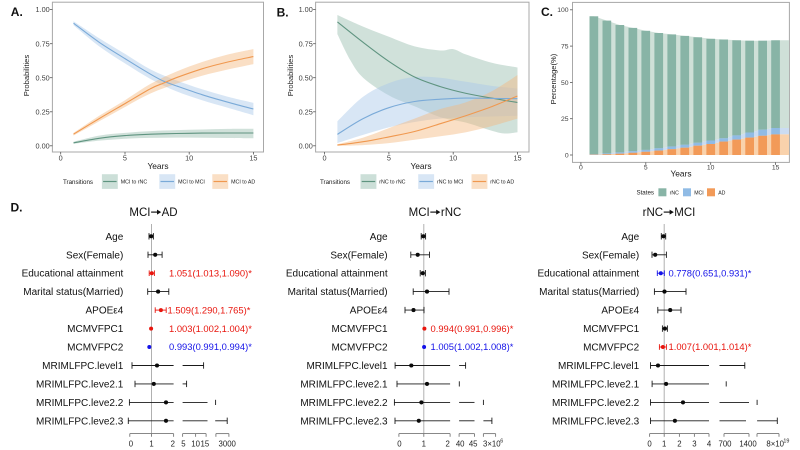  What do you see at coordinates (748, 444) in the screenshot?
I see `svg-text: 1400` at bounding box center [748, 444].